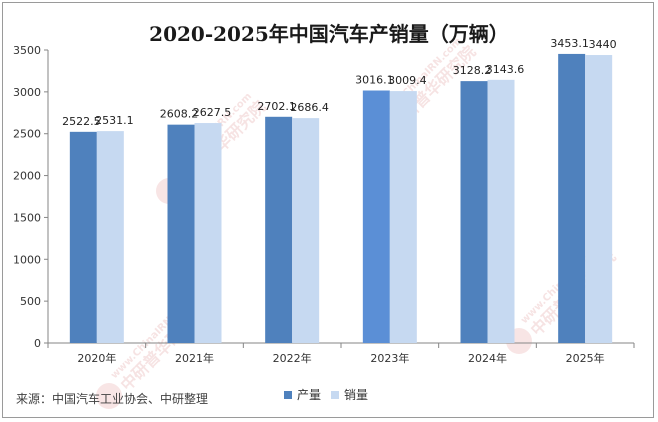  What do you see at coordinates (292, 358) in the screenshot?
I see `x-tick-label: 2022年` at bounding box center [292, 358].